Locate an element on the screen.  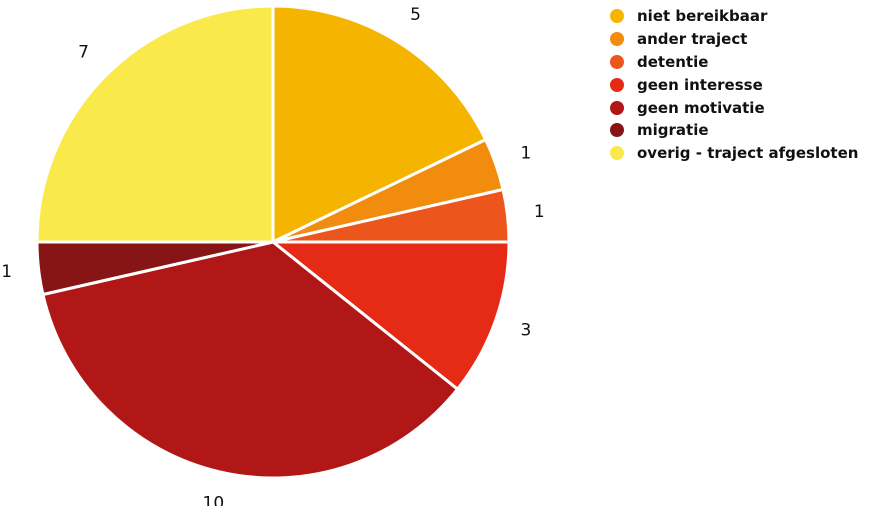
legend-label: niet bereikbaar is located at coordinates (702, 16).